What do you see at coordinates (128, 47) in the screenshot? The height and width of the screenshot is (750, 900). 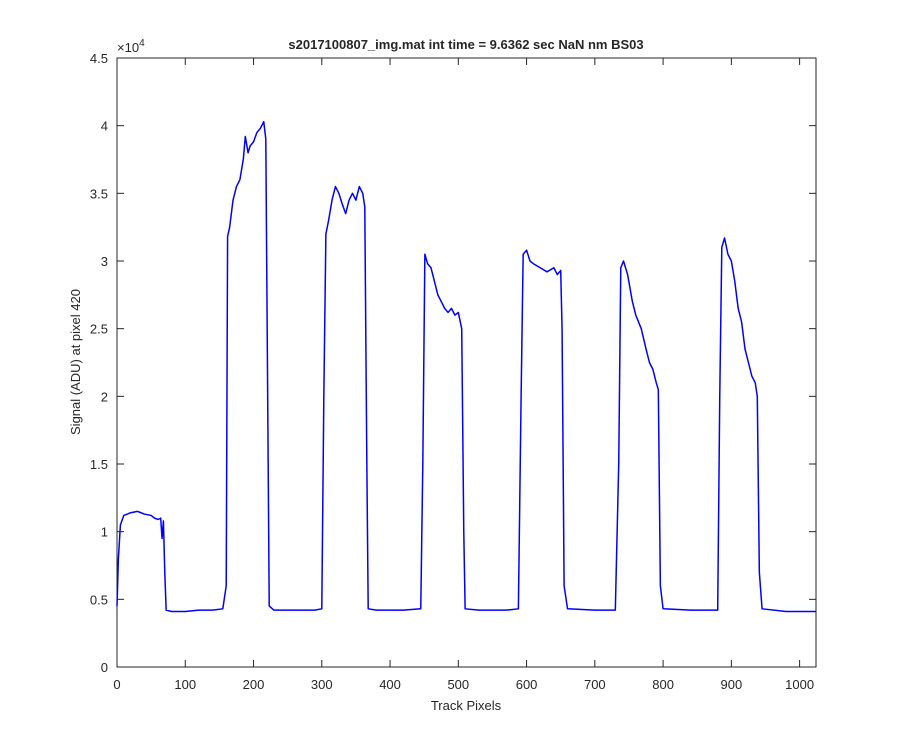 I see `y-multiplier-base: ×10` at bounding box center [128, 47].